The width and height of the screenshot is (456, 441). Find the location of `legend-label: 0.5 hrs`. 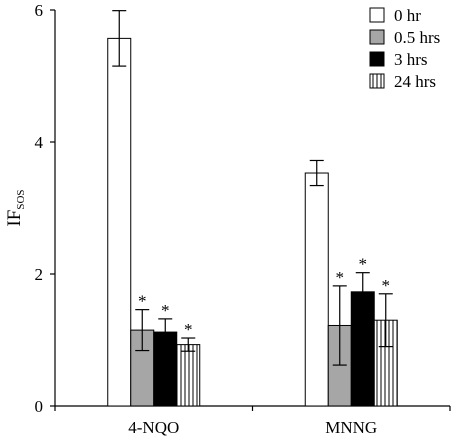

legend-label: 0.5 hrs is located at coordinates (417, 37).